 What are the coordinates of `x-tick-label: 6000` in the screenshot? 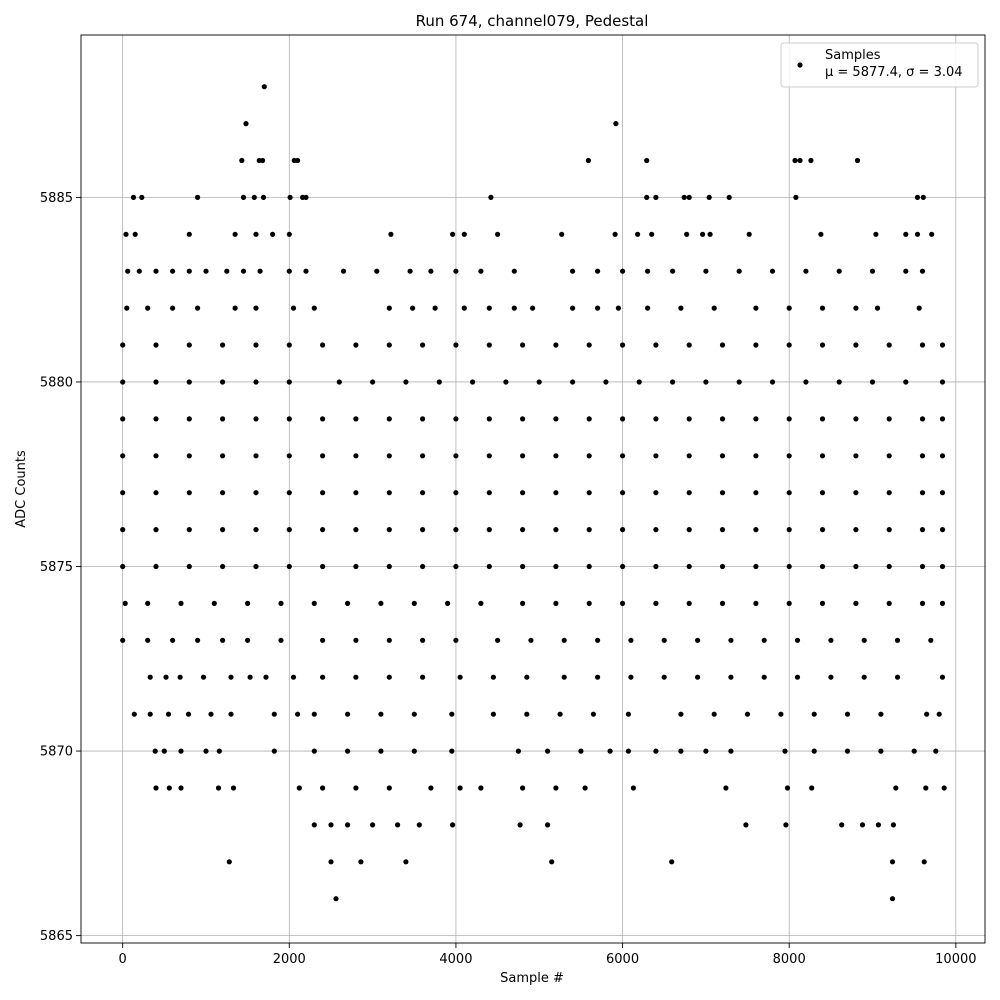 It's located at (622, 959).